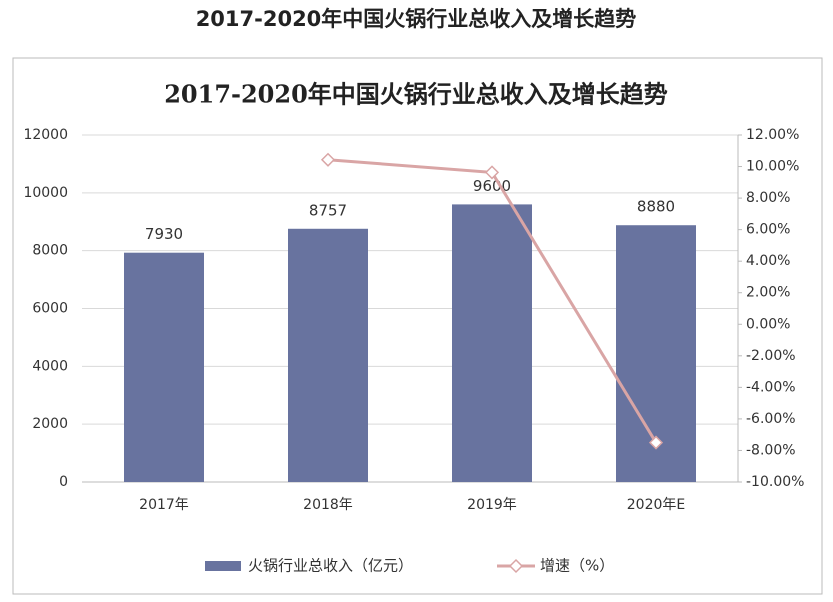  What do you see at coordinates (656, 207) in the screenshot?
I see `data-label: 8880` at bounding box center [656, 207].